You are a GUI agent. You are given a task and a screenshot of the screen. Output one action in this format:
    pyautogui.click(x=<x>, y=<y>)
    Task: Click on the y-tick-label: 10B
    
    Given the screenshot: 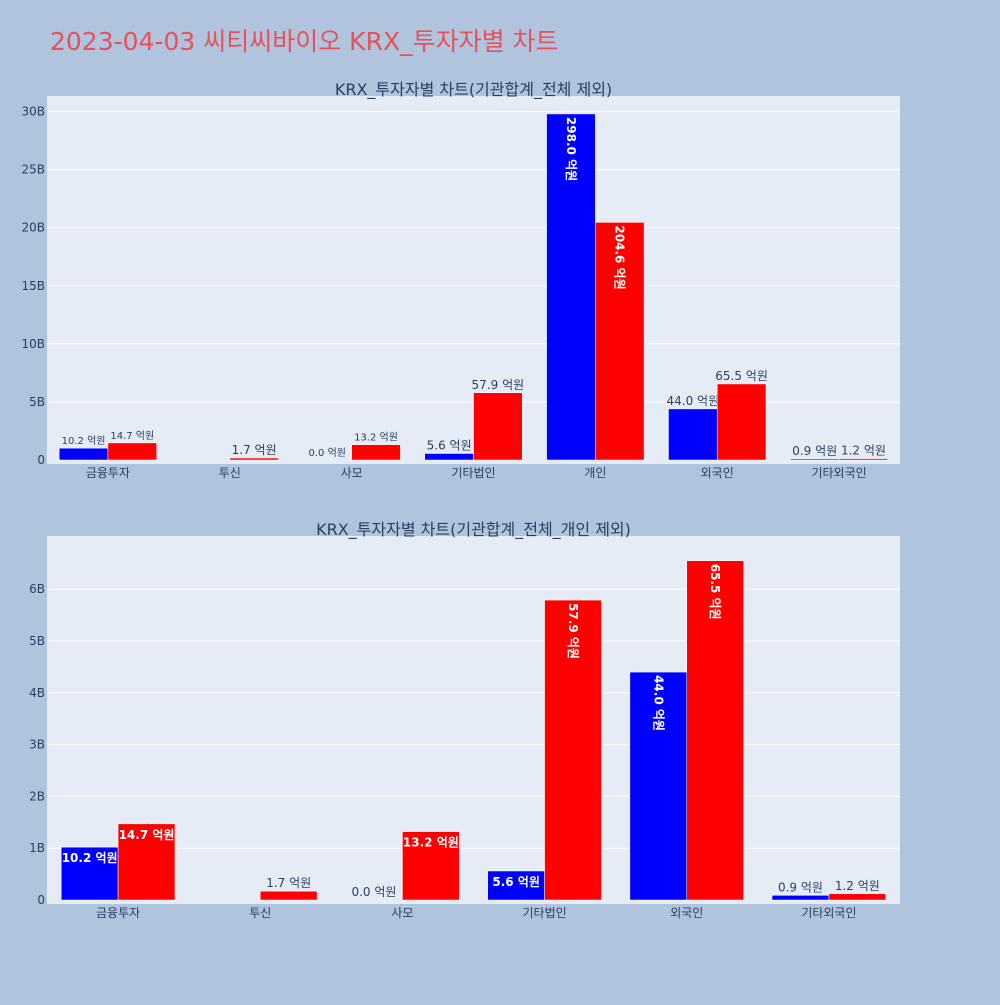 What is the action you would take?
    pyautogui.click(x=33, y=344)
    